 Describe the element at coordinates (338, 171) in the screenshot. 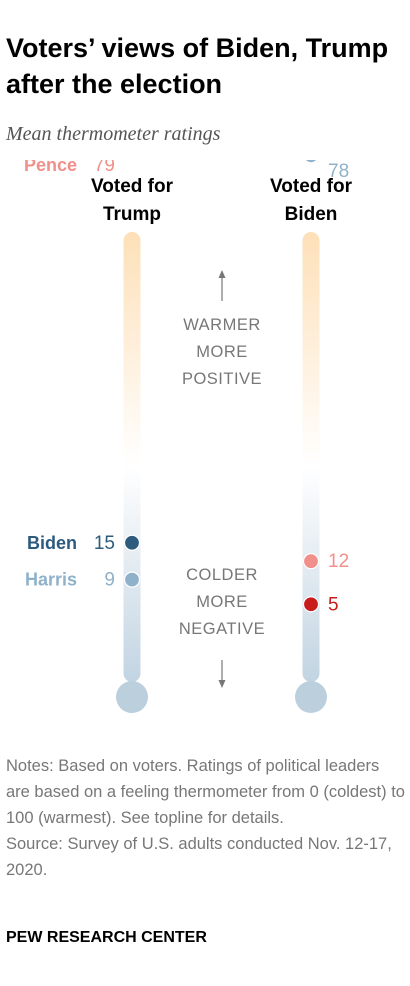

I see `value-label: 78` at that location.